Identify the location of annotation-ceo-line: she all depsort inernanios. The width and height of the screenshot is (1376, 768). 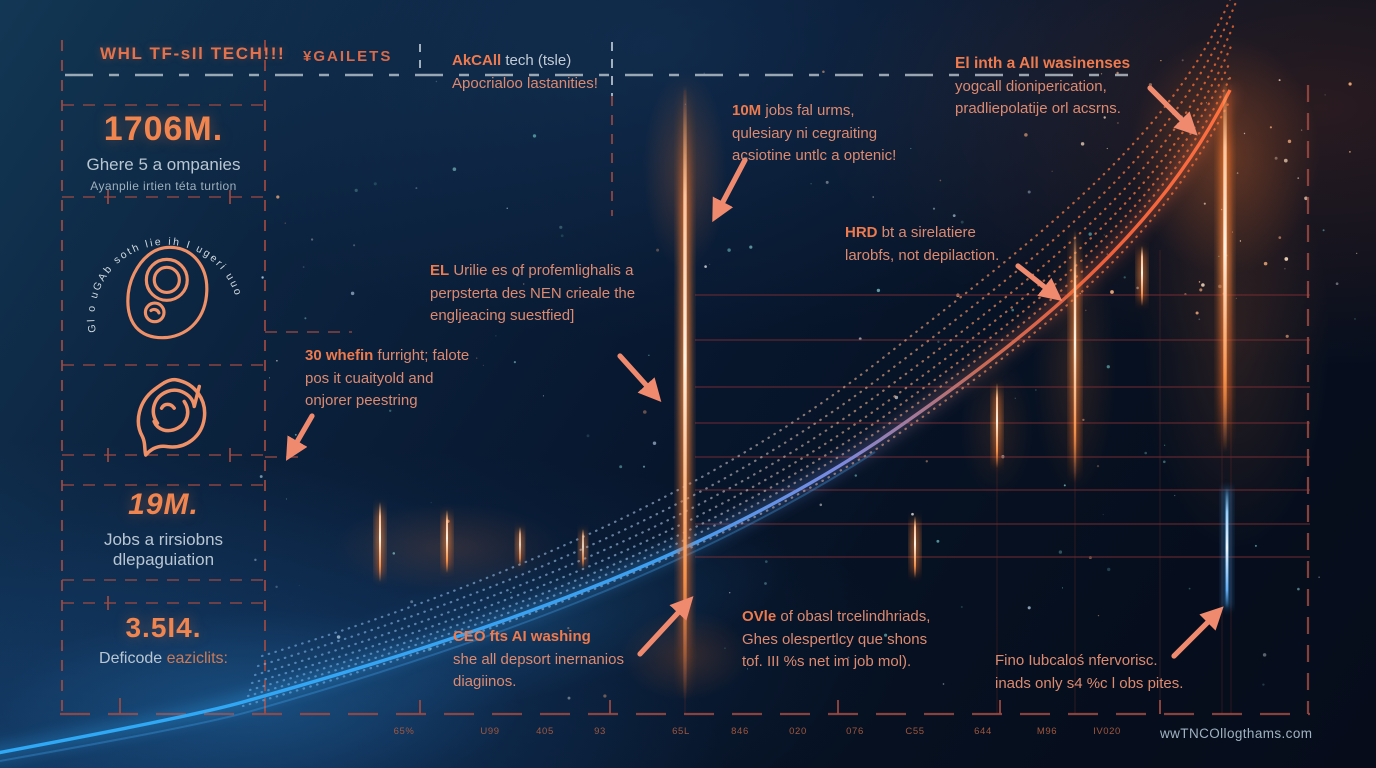
(538, 659).